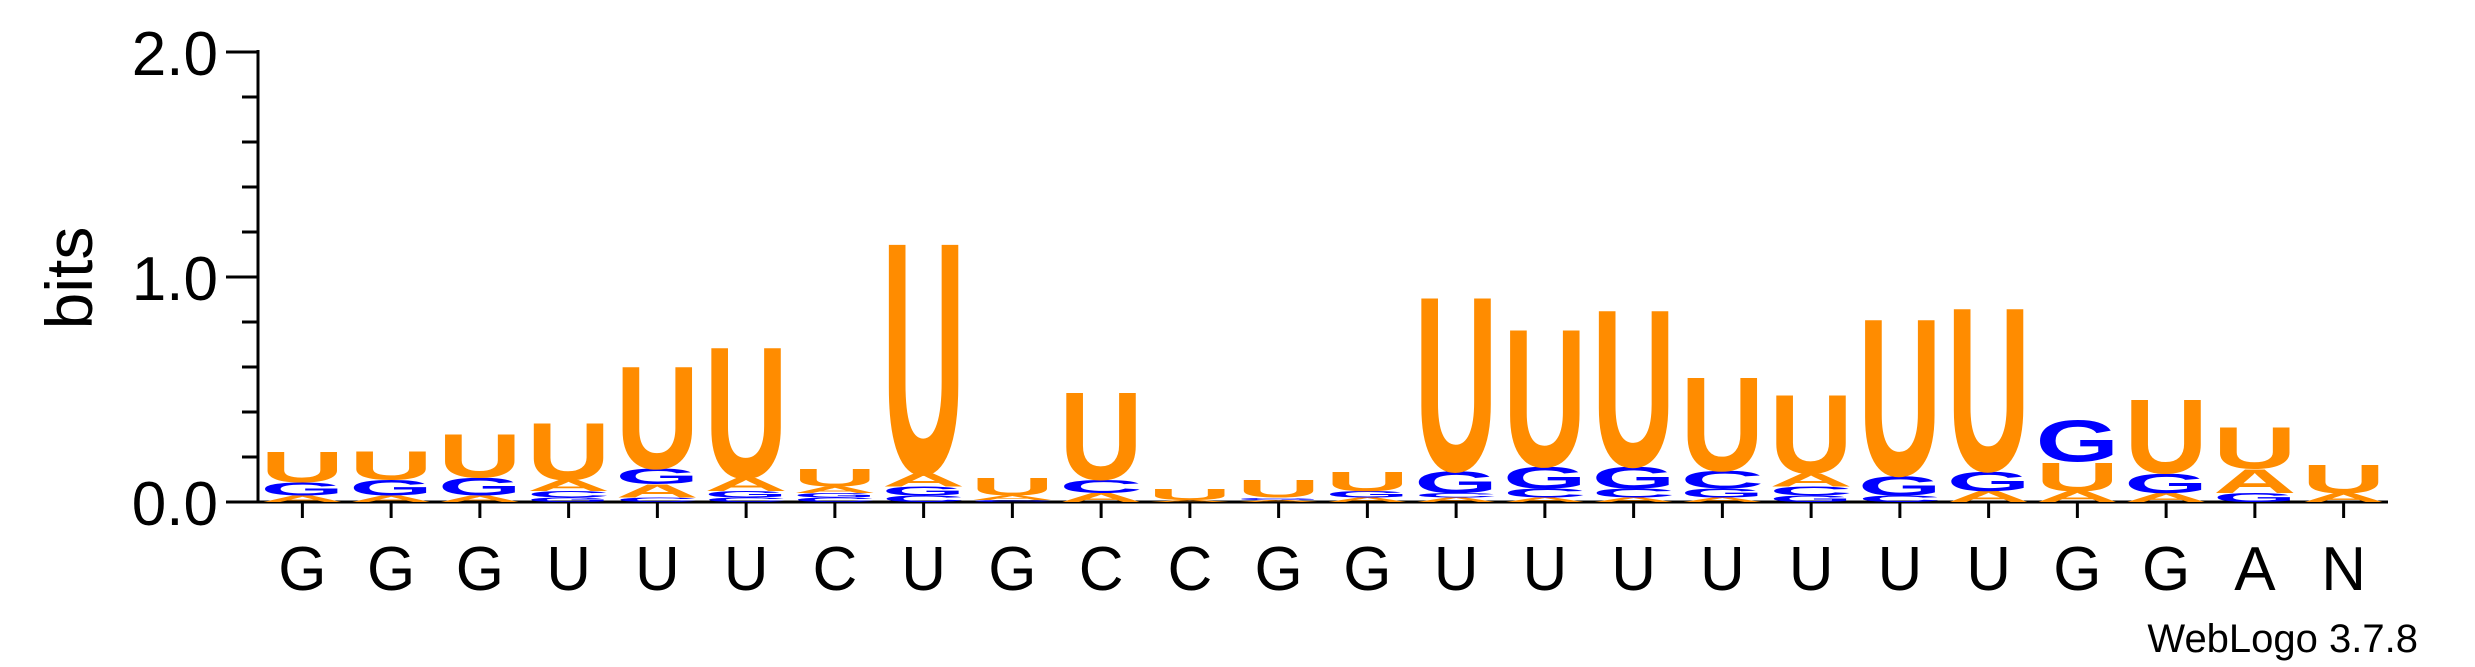 This screenshot has width=2475, height=667. What do you see at coordinates (2282, 639) in the screenshot?
I see `weblogo-credit: WebLogo 3.7.8` at bounding box center [2282, 639].